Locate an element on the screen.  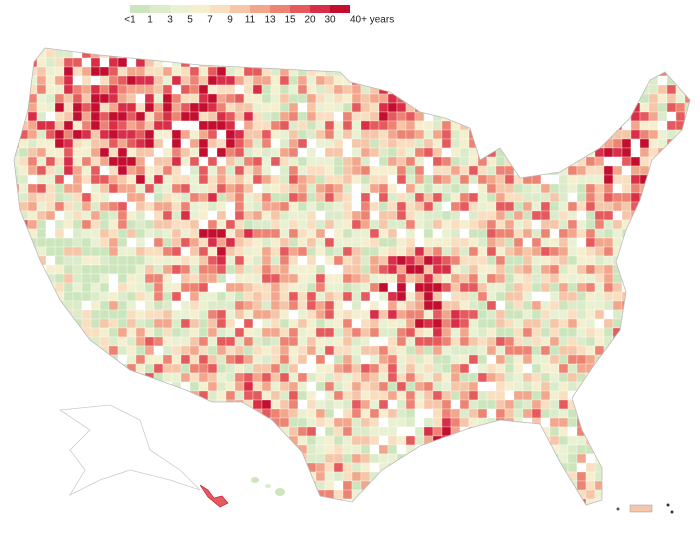
puerto-rico is located at coordinates (645, 508).